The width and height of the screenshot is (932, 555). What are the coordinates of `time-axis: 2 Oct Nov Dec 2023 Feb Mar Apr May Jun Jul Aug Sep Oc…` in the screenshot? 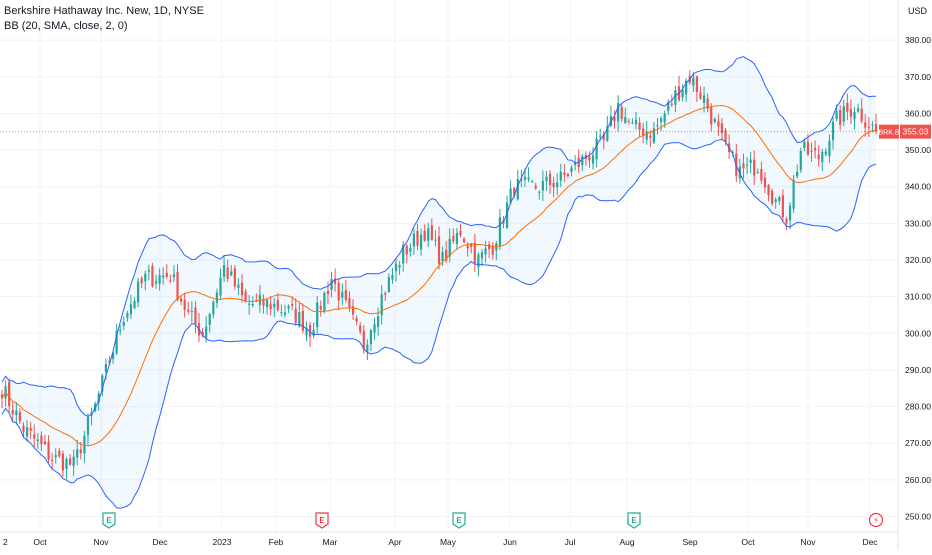 It's located at (449, 539).